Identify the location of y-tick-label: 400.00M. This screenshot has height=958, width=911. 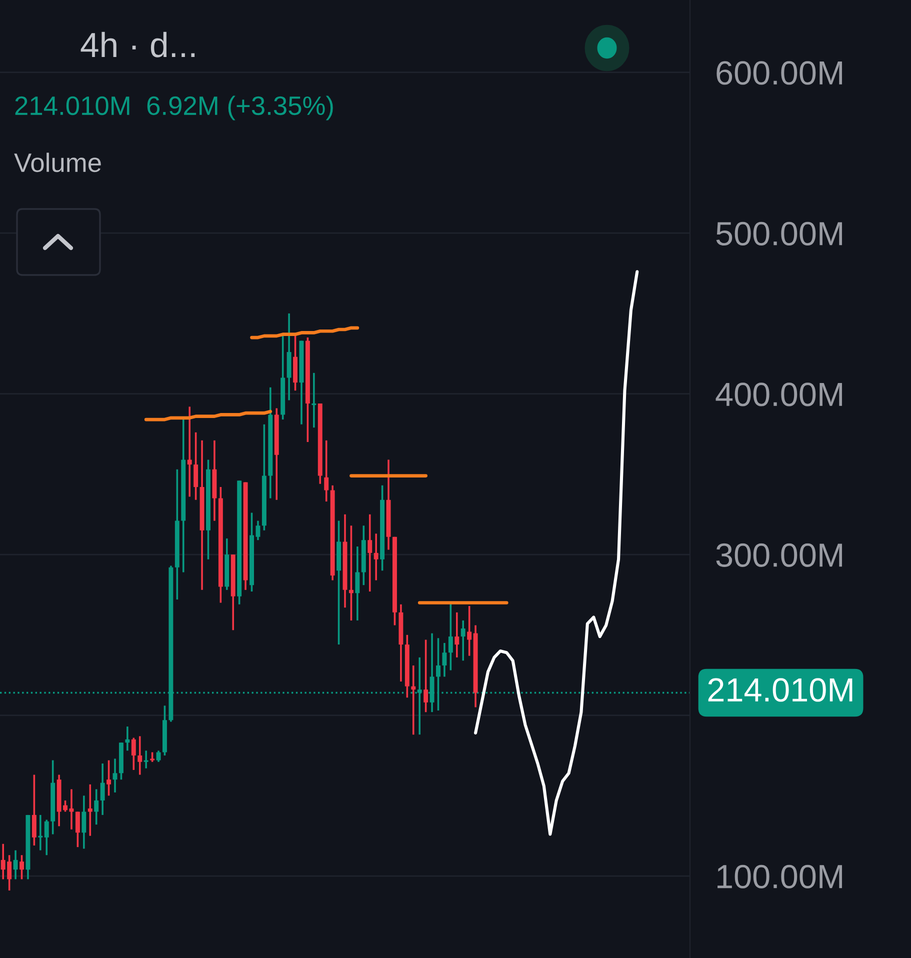
(779, 394).